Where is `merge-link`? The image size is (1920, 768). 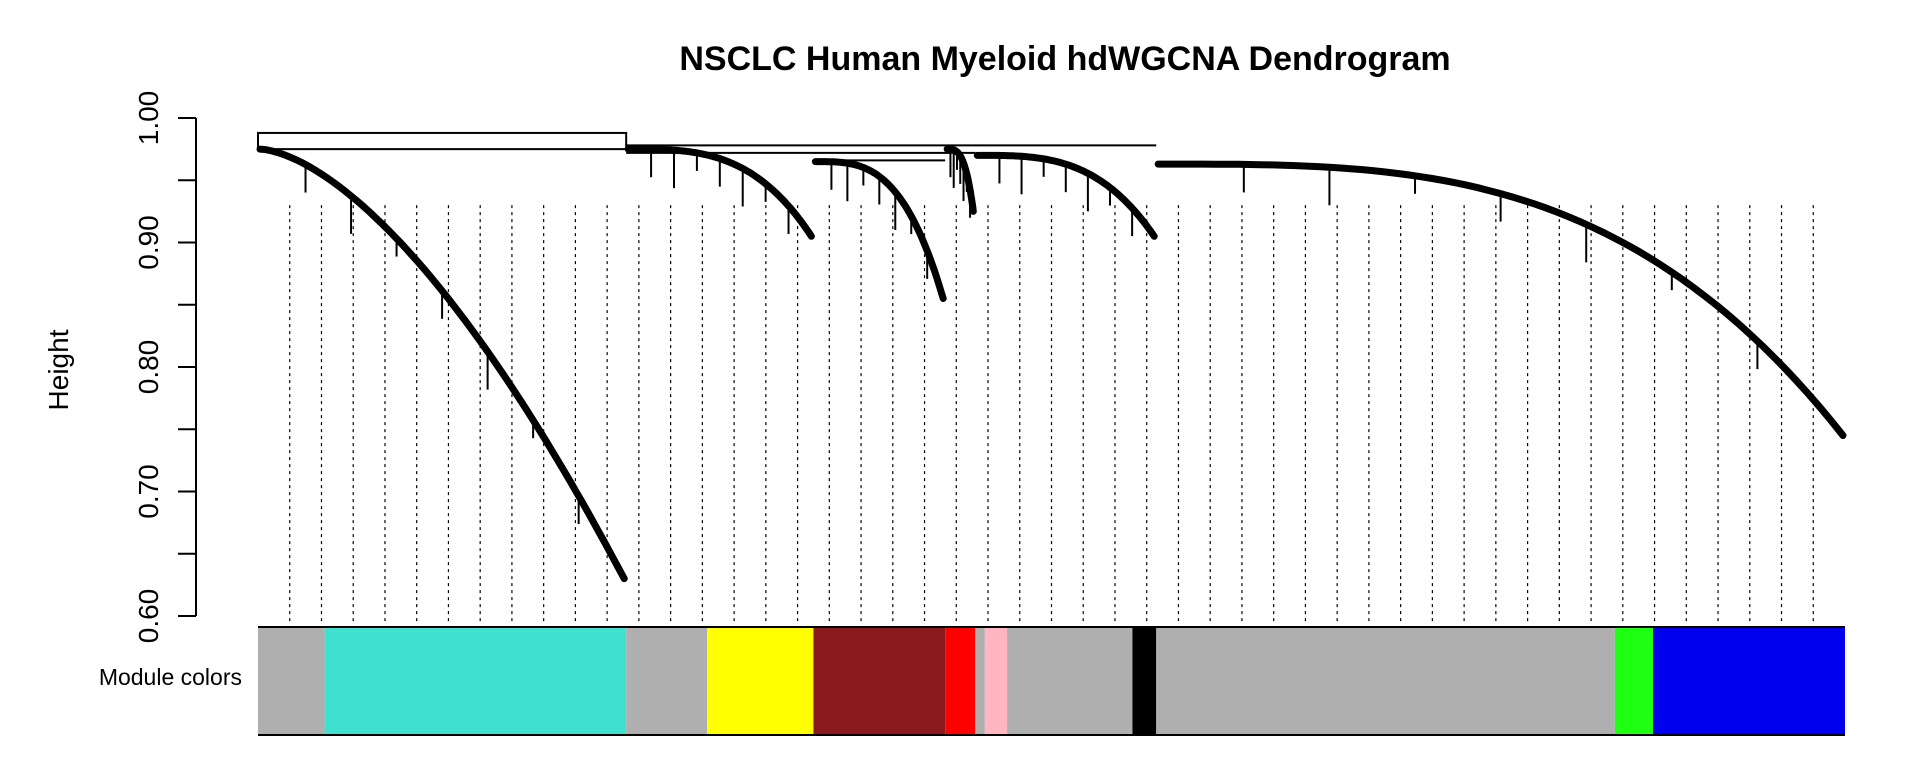 merge-link is located at coordinates (442, 141).